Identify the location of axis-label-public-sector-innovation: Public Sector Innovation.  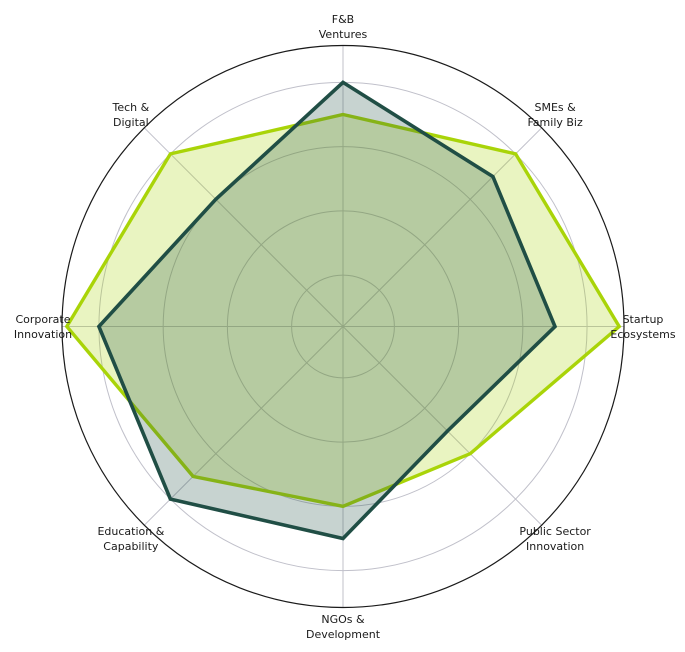
(555, 539).